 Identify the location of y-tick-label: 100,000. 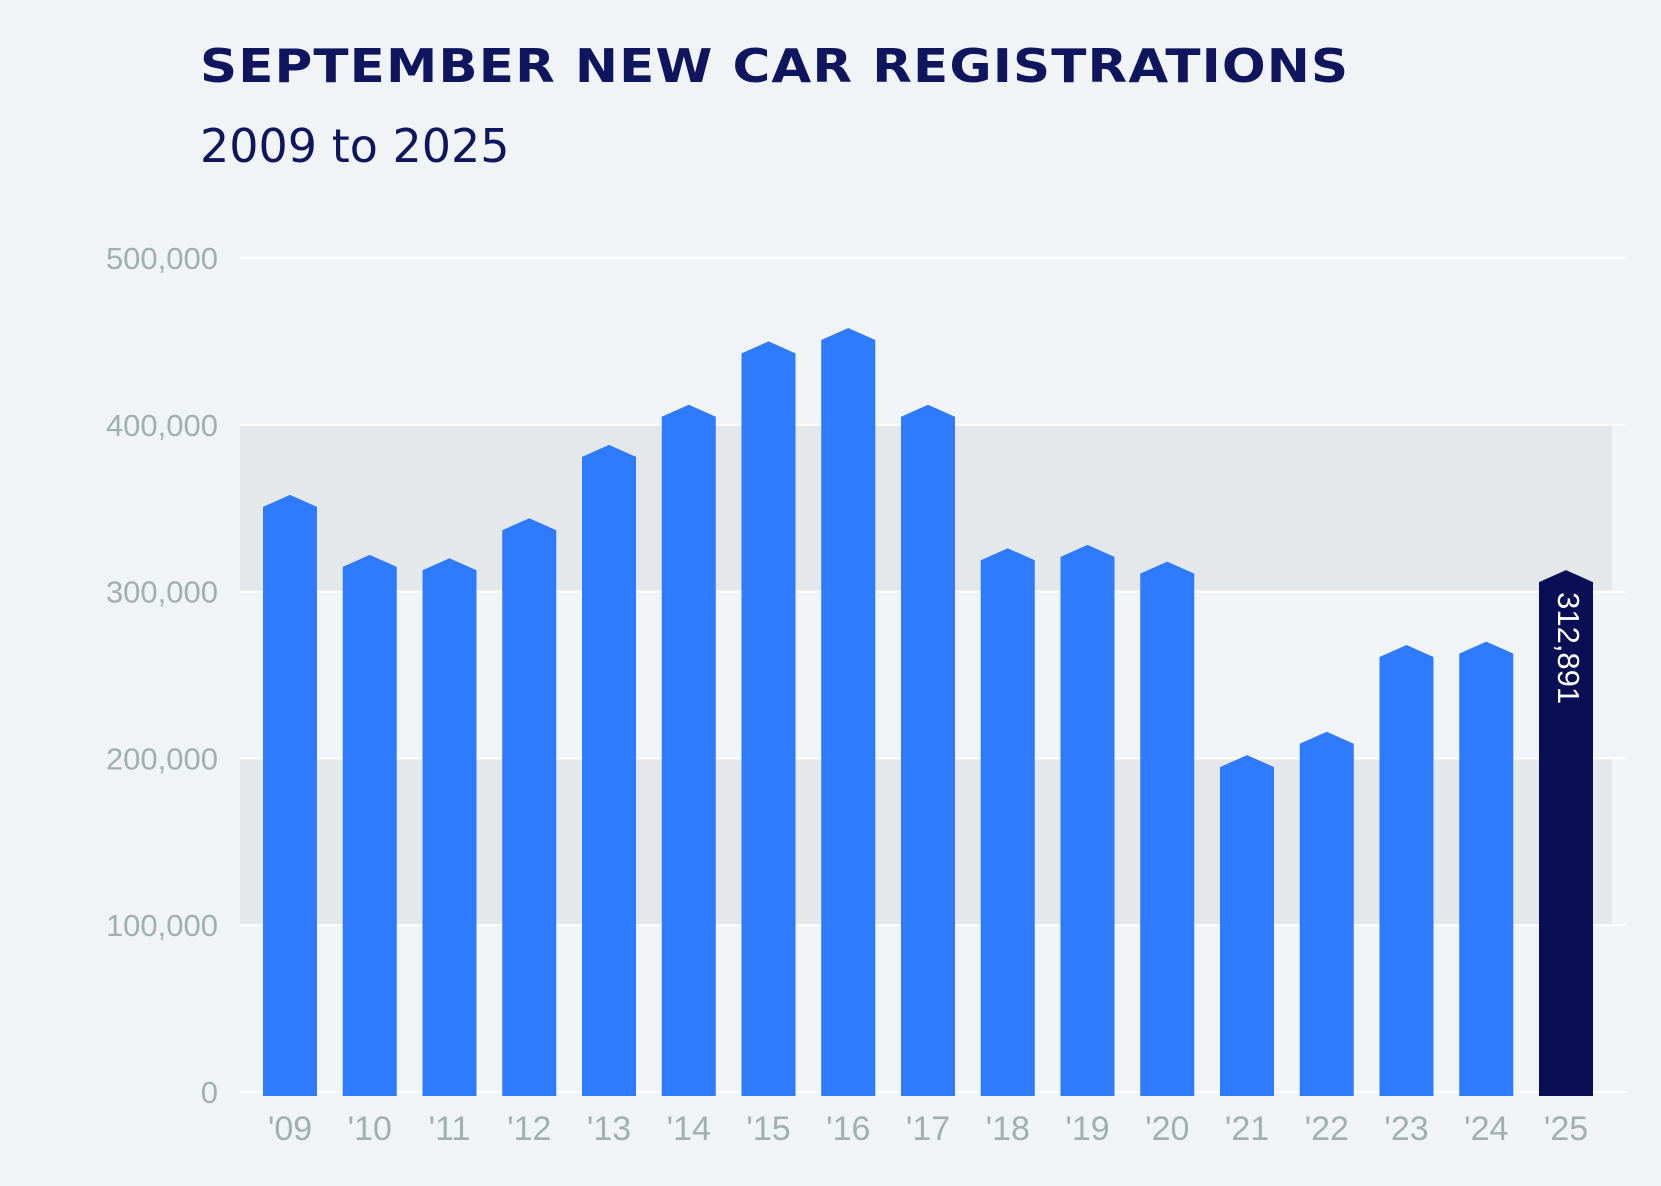
(162, 925).